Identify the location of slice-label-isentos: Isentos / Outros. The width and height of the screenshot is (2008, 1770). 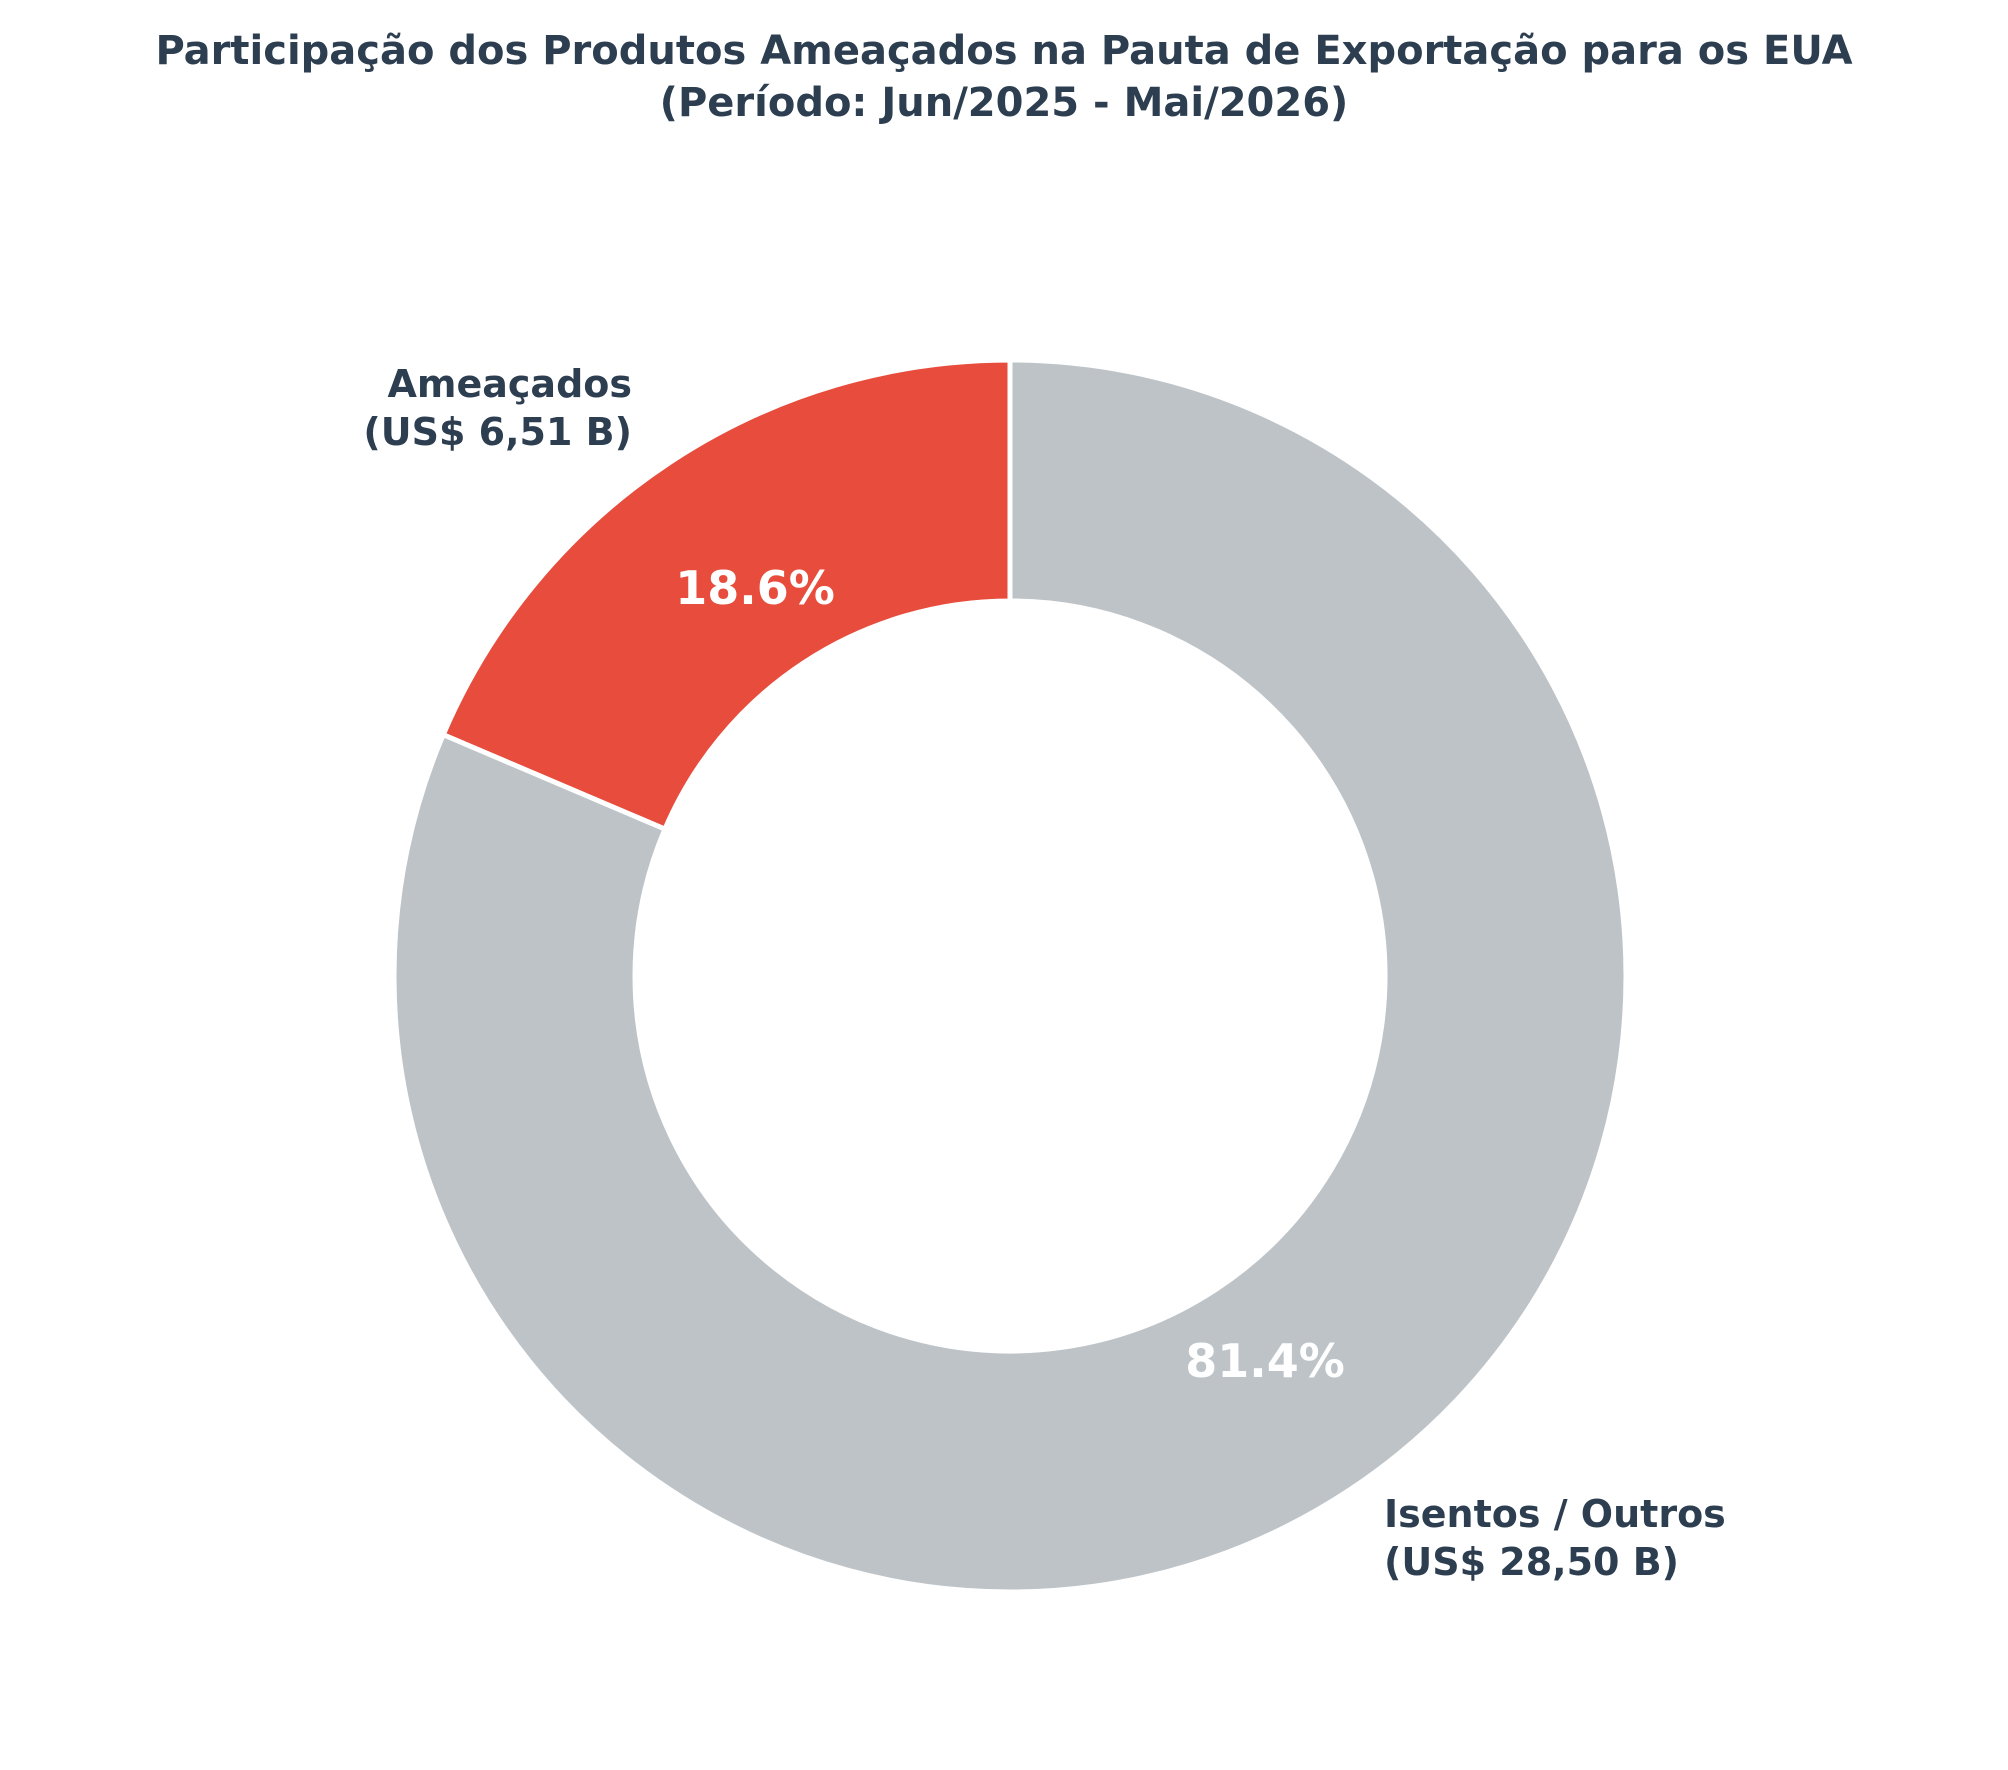
(1555, 1514).